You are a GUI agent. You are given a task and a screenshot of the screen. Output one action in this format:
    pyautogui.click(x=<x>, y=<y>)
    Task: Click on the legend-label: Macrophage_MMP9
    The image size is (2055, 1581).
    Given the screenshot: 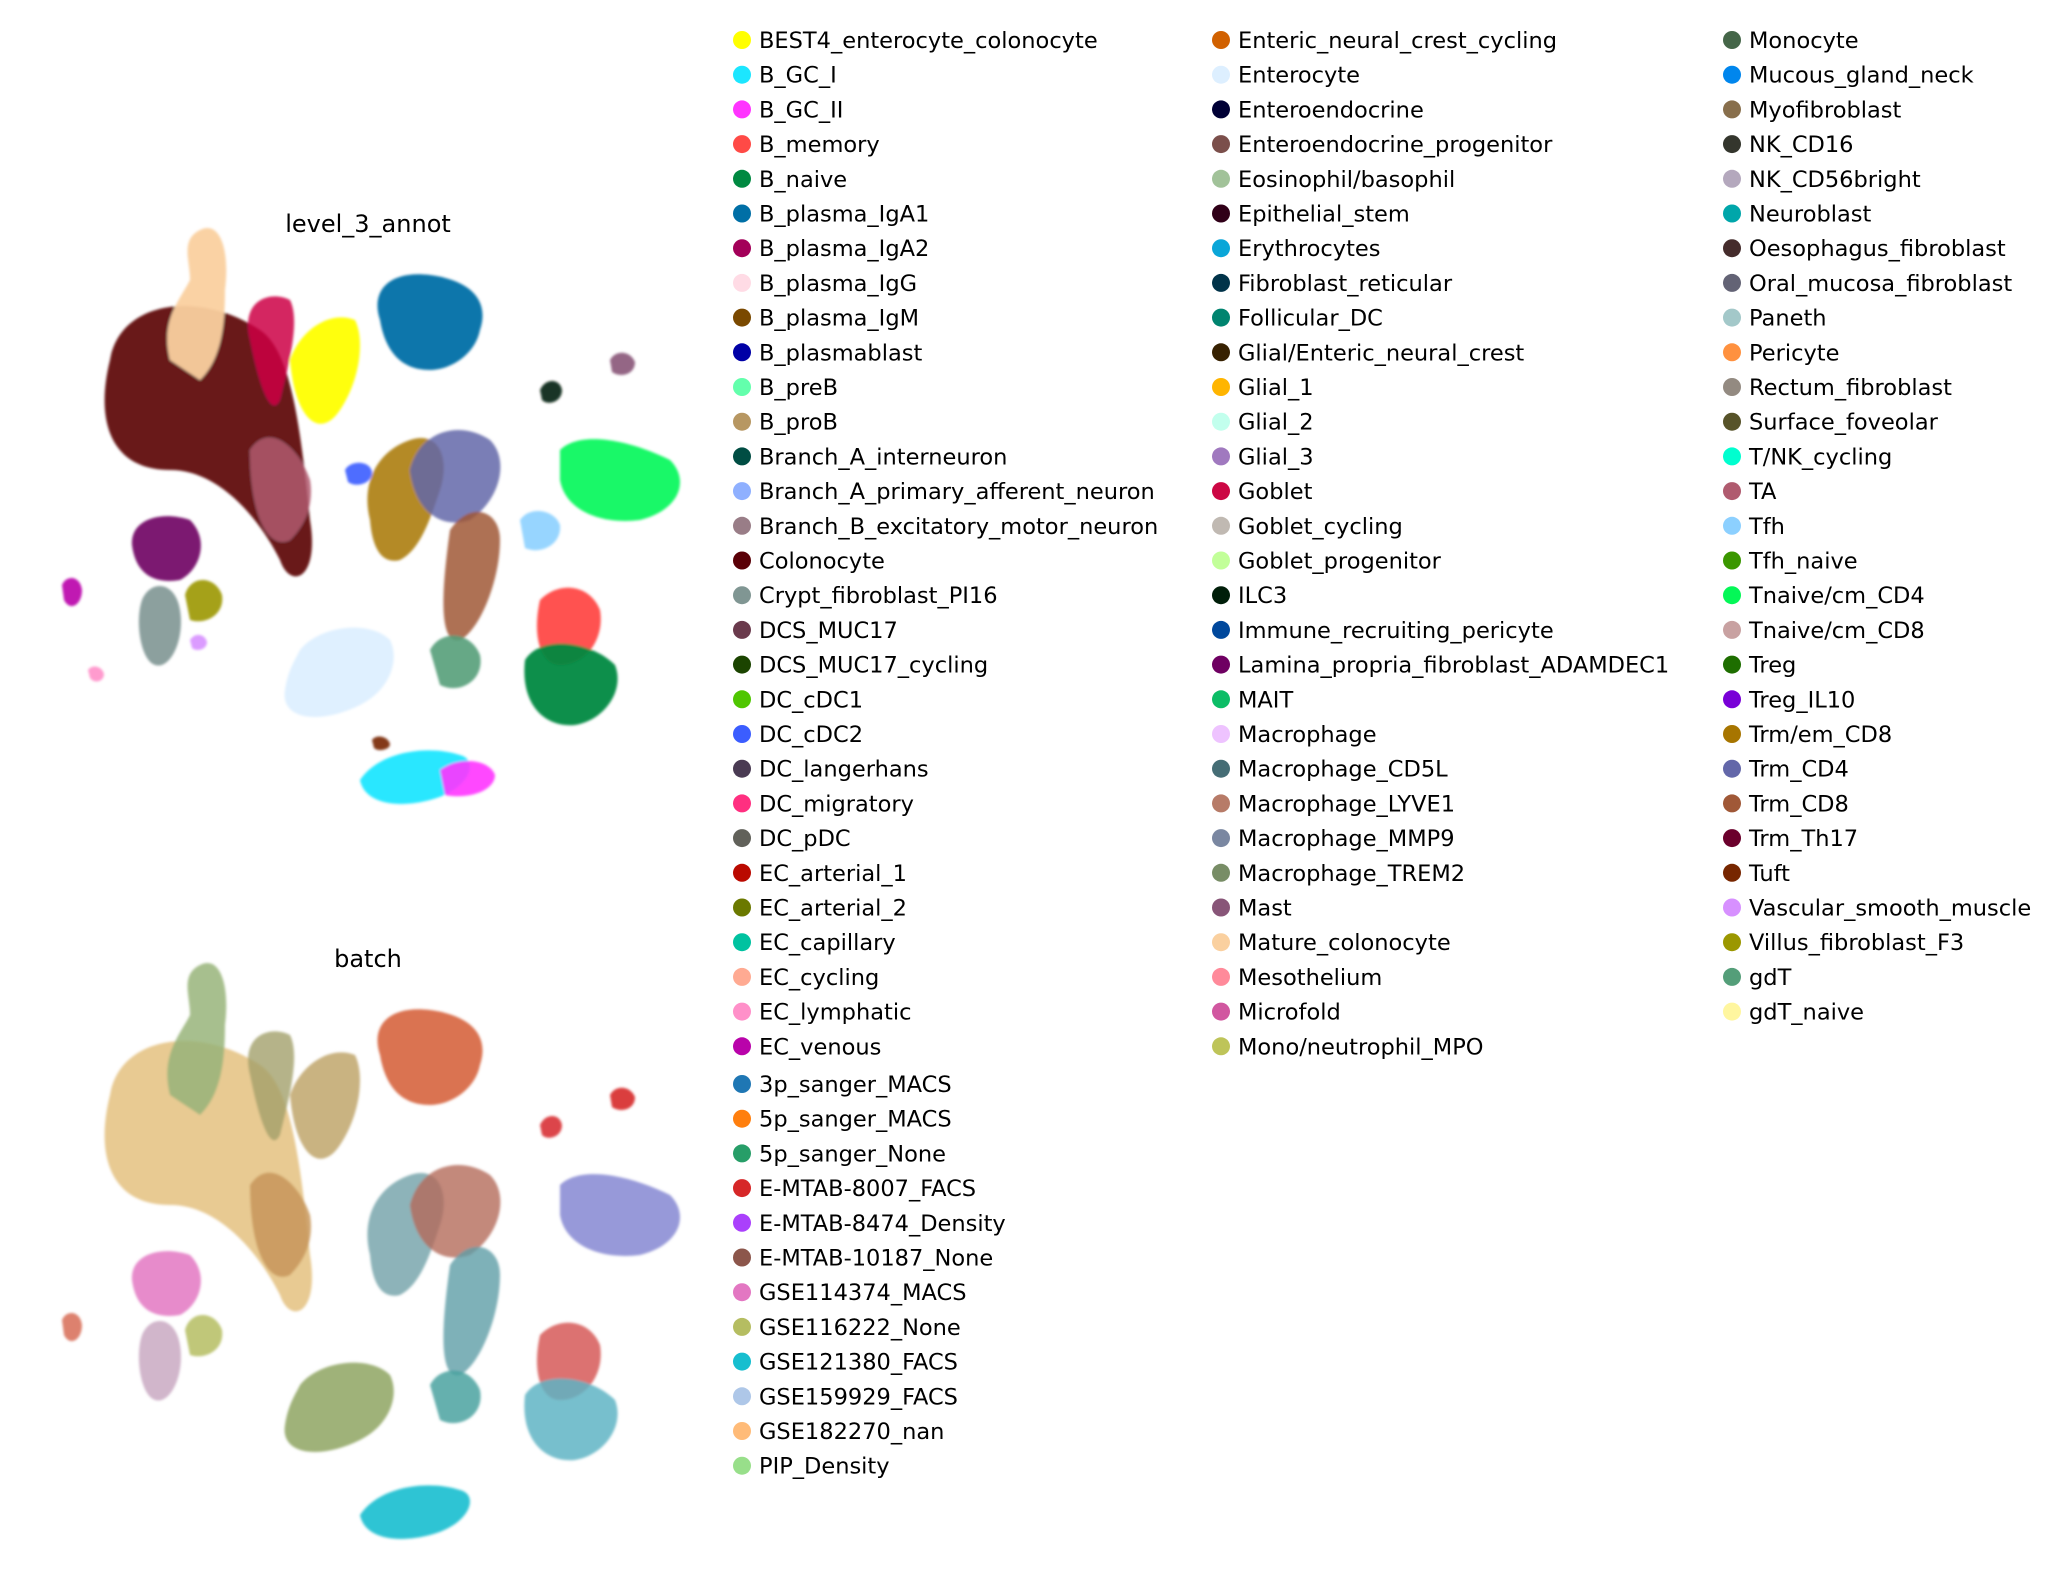 What is the action you would take?
    pyautogui.click(x=1346, y=839)
    